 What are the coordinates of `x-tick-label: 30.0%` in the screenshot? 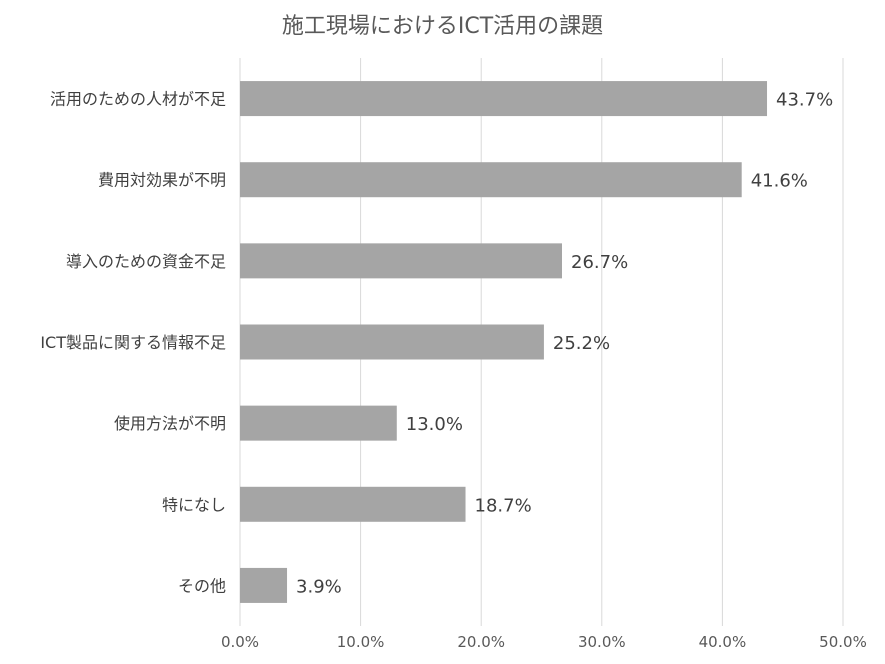 It's located at (602, 642).